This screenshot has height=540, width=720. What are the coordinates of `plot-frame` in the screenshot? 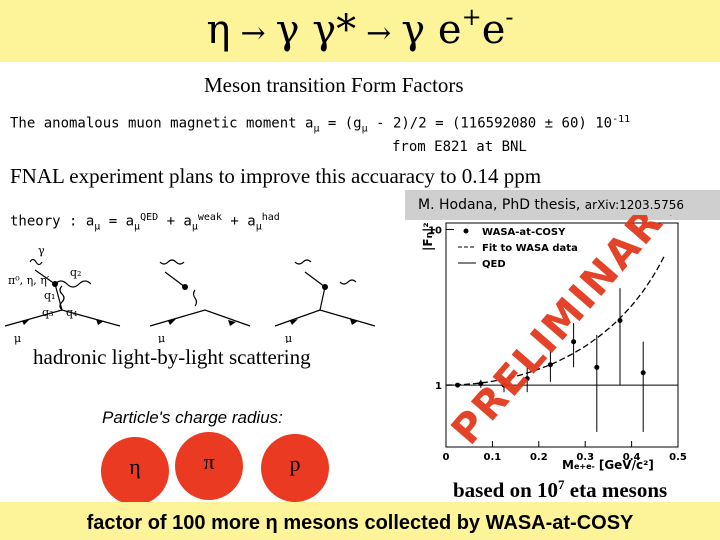 It's located at (562, 335).